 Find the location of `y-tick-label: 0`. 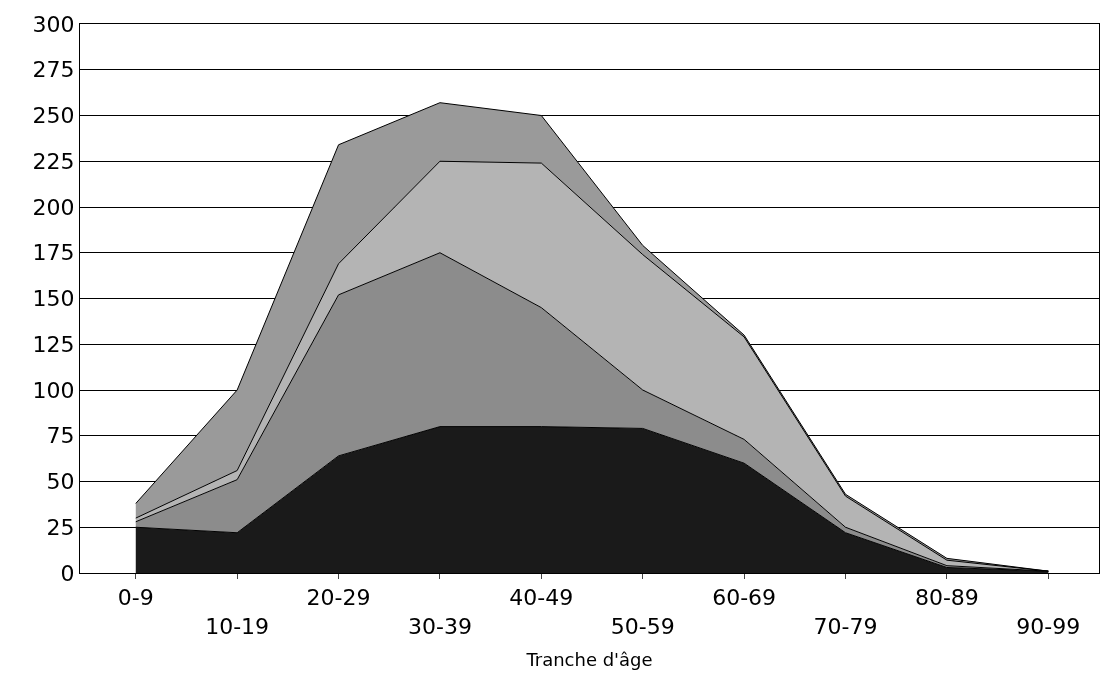

y-tick-label: 0 is located at coordinates (67, 573).